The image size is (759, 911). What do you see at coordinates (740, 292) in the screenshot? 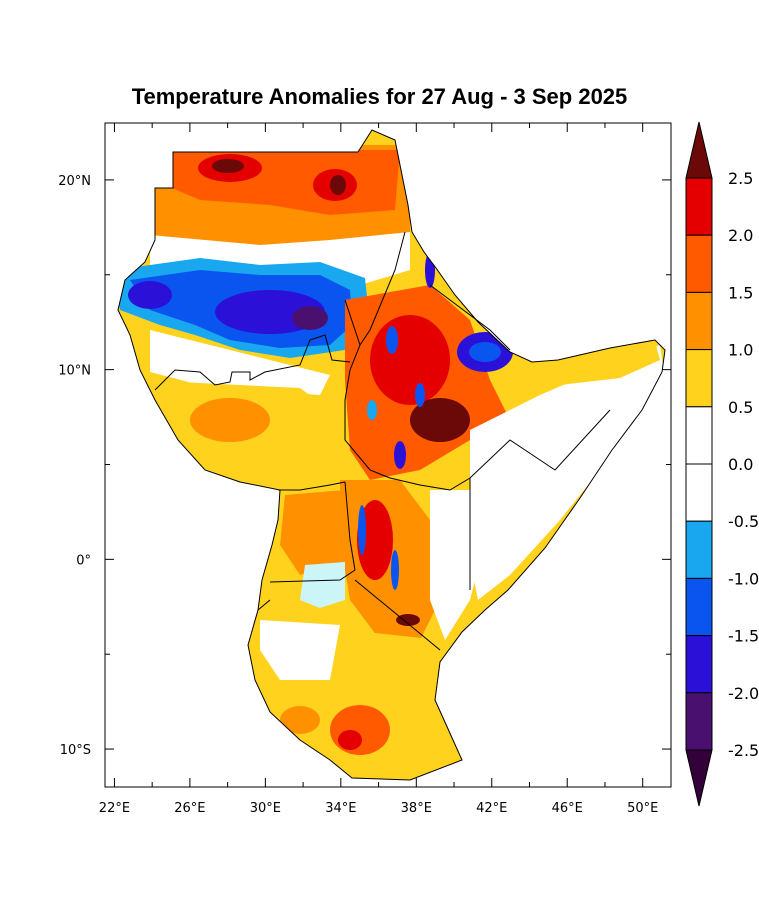
I see `colorbar-label: 1.5` at bounding box center [740, 292].